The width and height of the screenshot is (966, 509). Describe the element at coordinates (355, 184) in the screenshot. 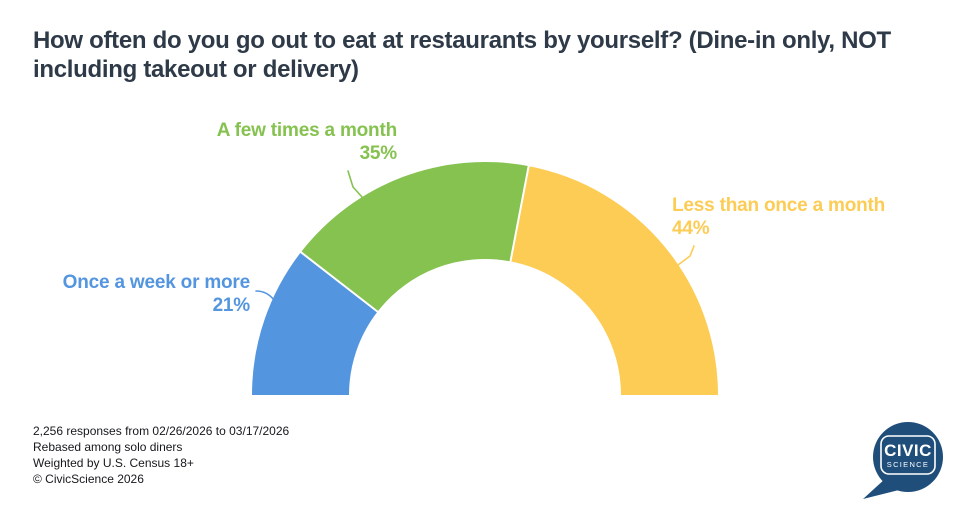

I see `leader-line-a-few-times-a-month` at that location.